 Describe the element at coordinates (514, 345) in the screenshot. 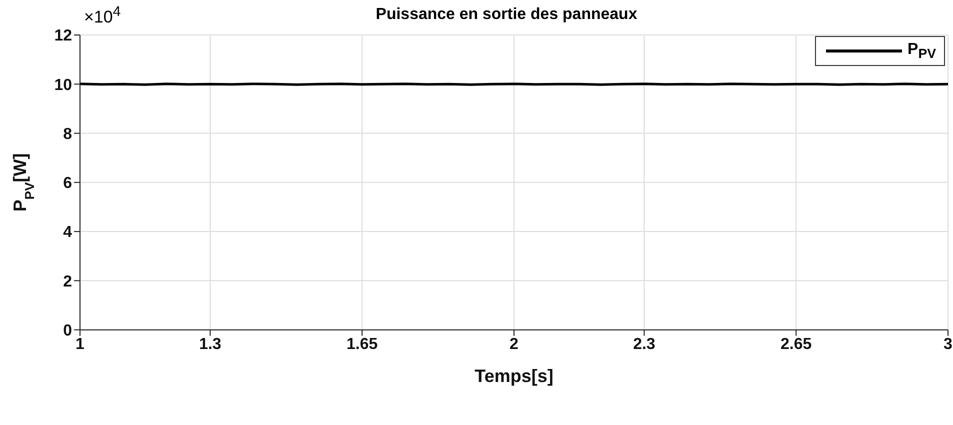

I see `x-tick-label: 2` at that location.